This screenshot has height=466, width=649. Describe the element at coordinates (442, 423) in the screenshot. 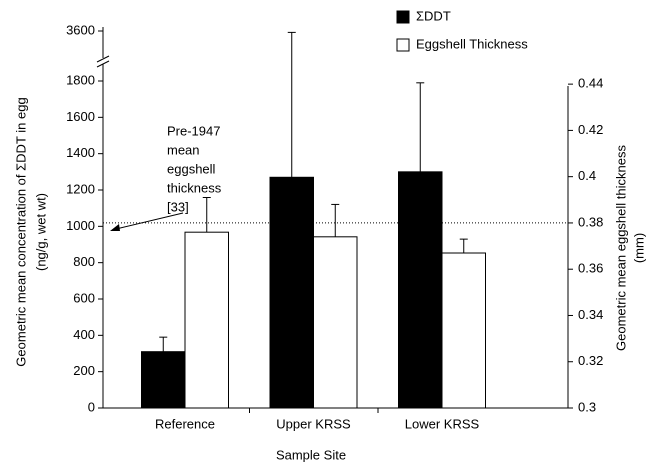

I see `x-tick-label: Lower KRSS` at that location.